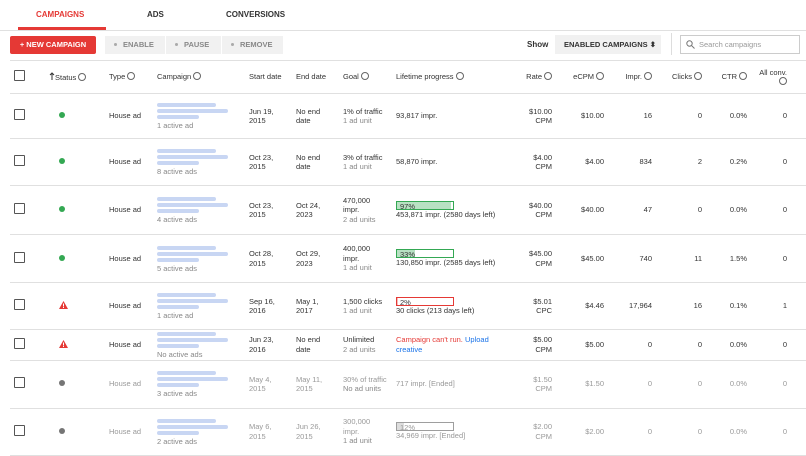  What do you see at coordinates (534, 77) in the screenshot?
I see `header-label: Rate` at bounding box center [534, 77].